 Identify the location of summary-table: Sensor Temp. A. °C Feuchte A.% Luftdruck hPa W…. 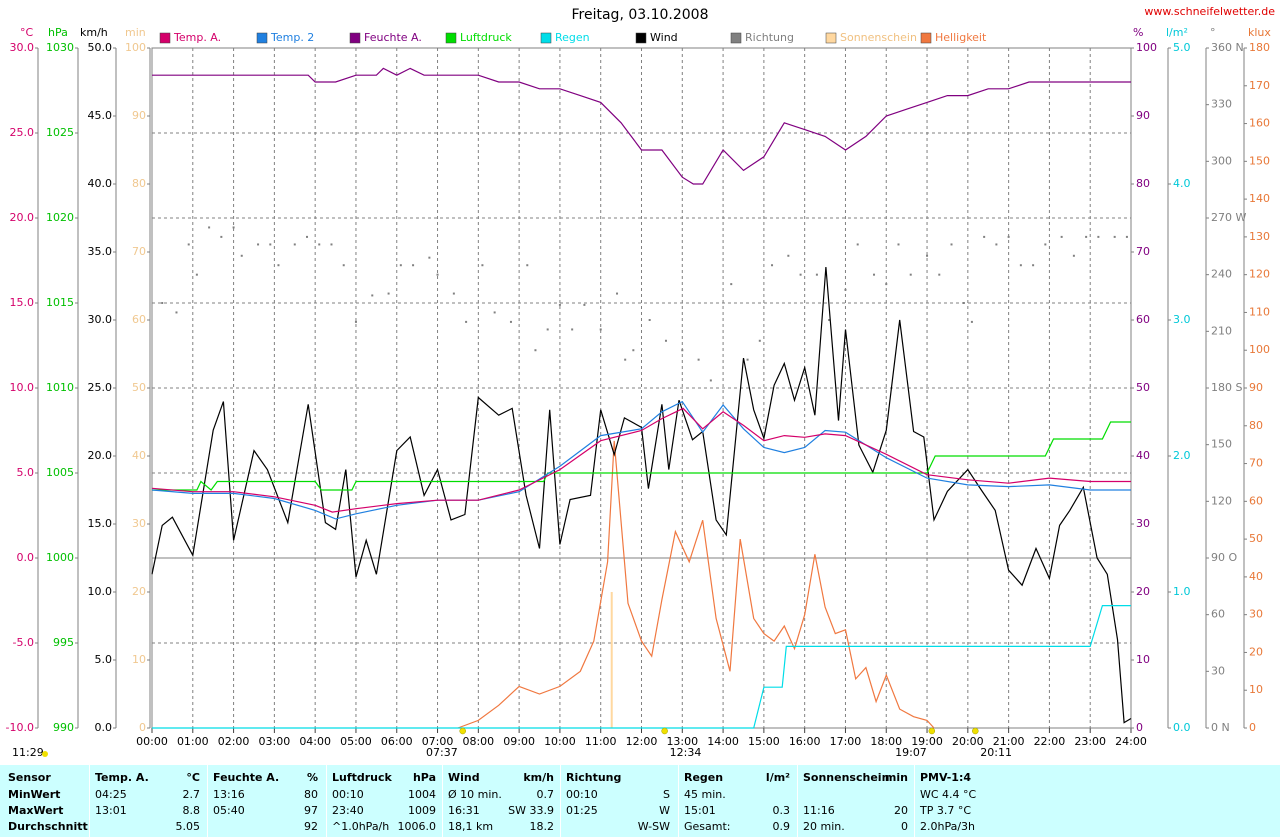
(640, 801).